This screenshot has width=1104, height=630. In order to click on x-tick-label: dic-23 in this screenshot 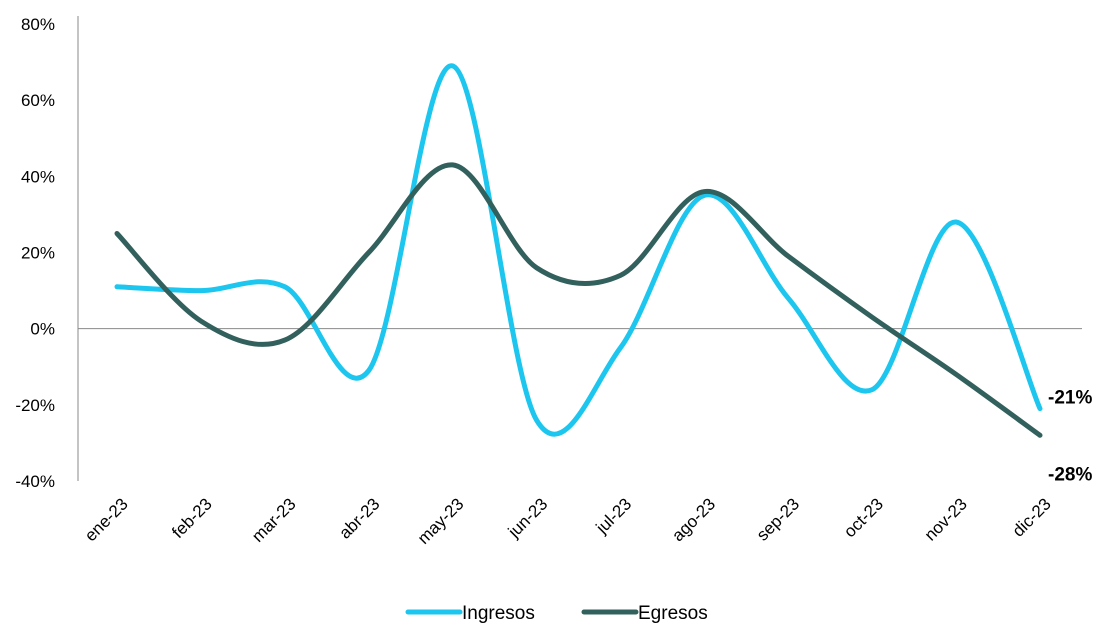, I will do `click(1032, 517)`.